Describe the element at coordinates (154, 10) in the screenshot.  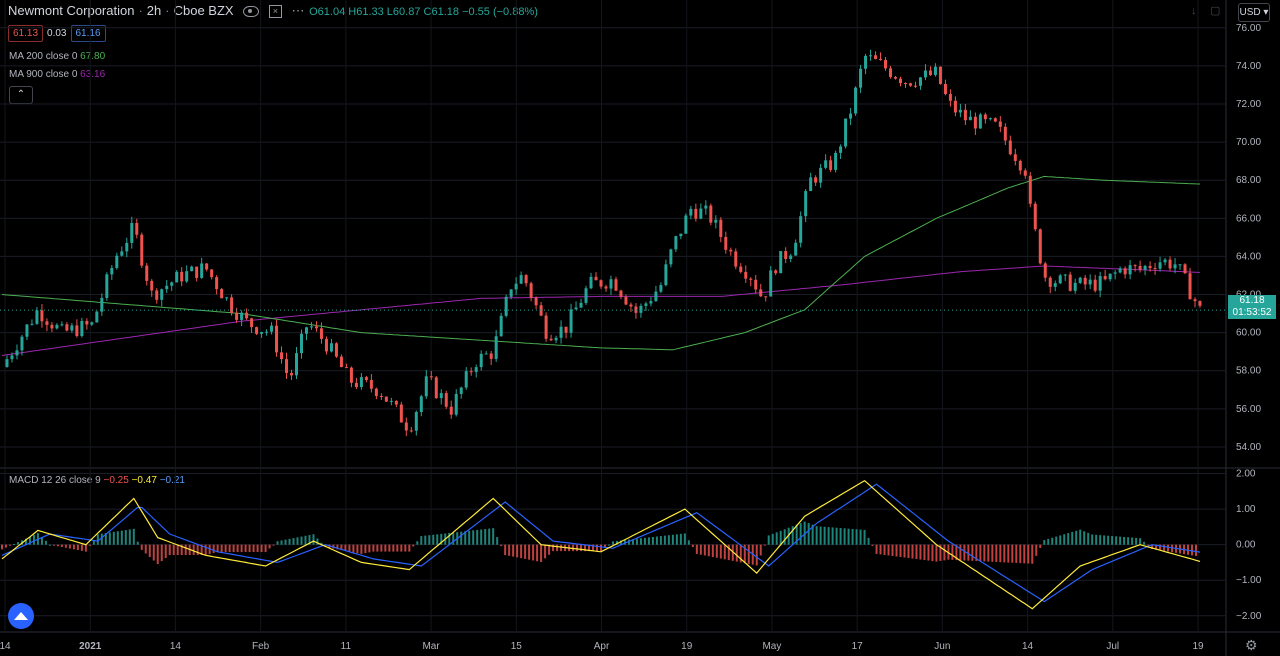
I see `interval: 2h` at that location.